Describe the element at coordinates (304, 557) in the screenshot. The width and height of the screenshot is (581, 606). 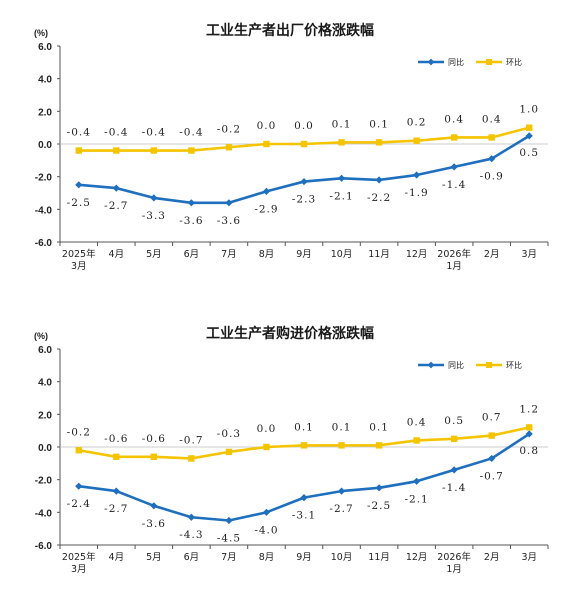
I see `x-tick-label-line: 9月` at that location.